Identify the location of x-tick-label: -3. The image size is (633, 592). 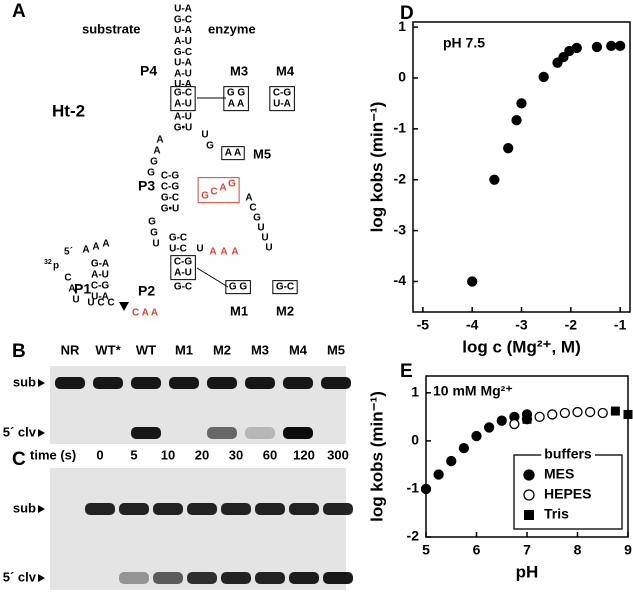
(521, 325).